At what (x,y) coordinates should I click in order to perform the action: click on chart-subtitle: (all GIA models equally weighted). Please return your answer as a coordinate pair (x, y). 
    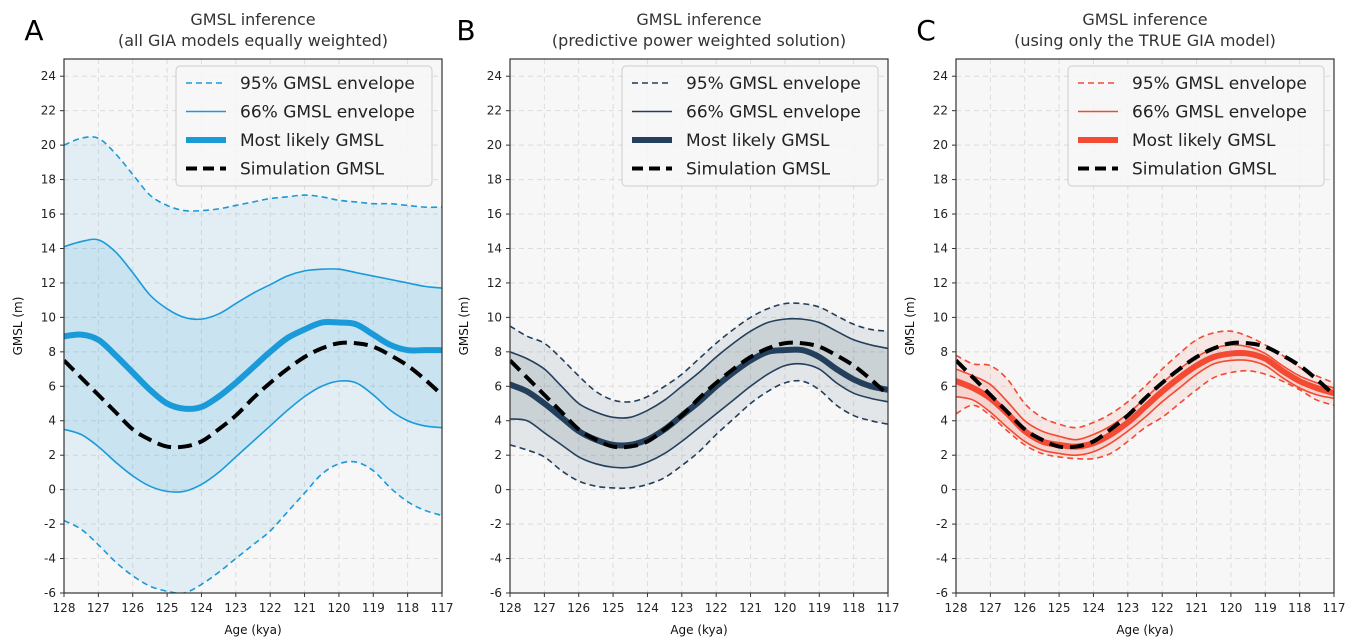
    Looking at the image, I should click on (253, 40).